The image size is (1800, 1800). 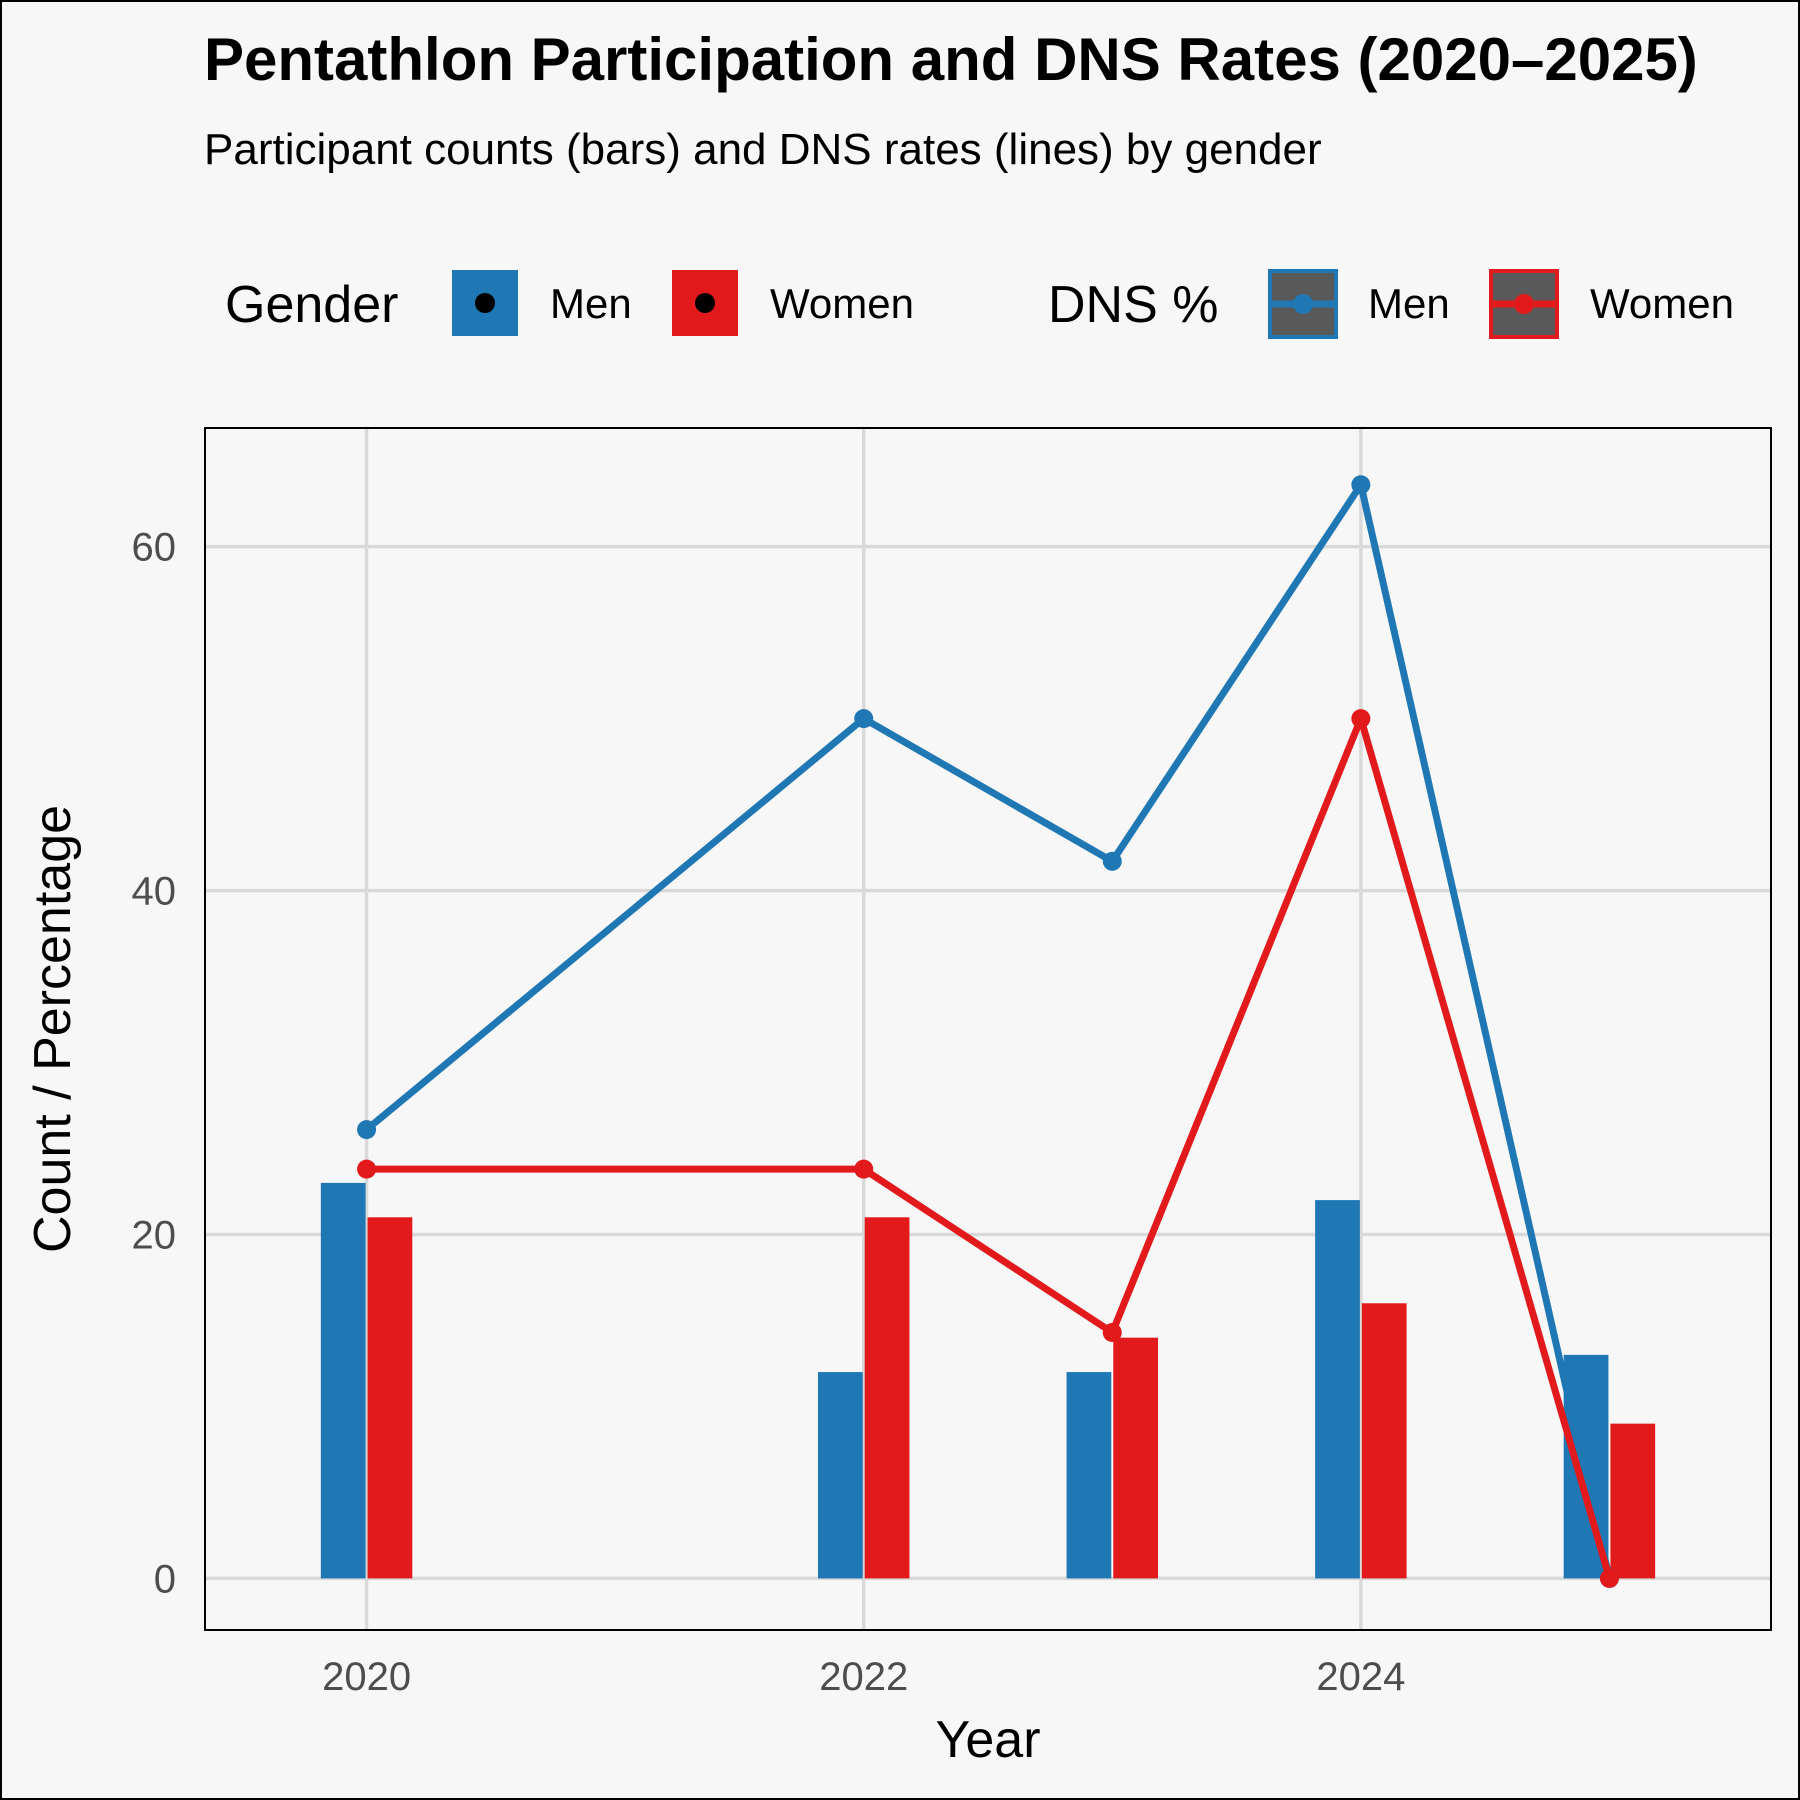 What do you see at coordinates (1524, 304) in the screenshot?
I see `legend-key-line-women` at bounding box center [1524, 304].